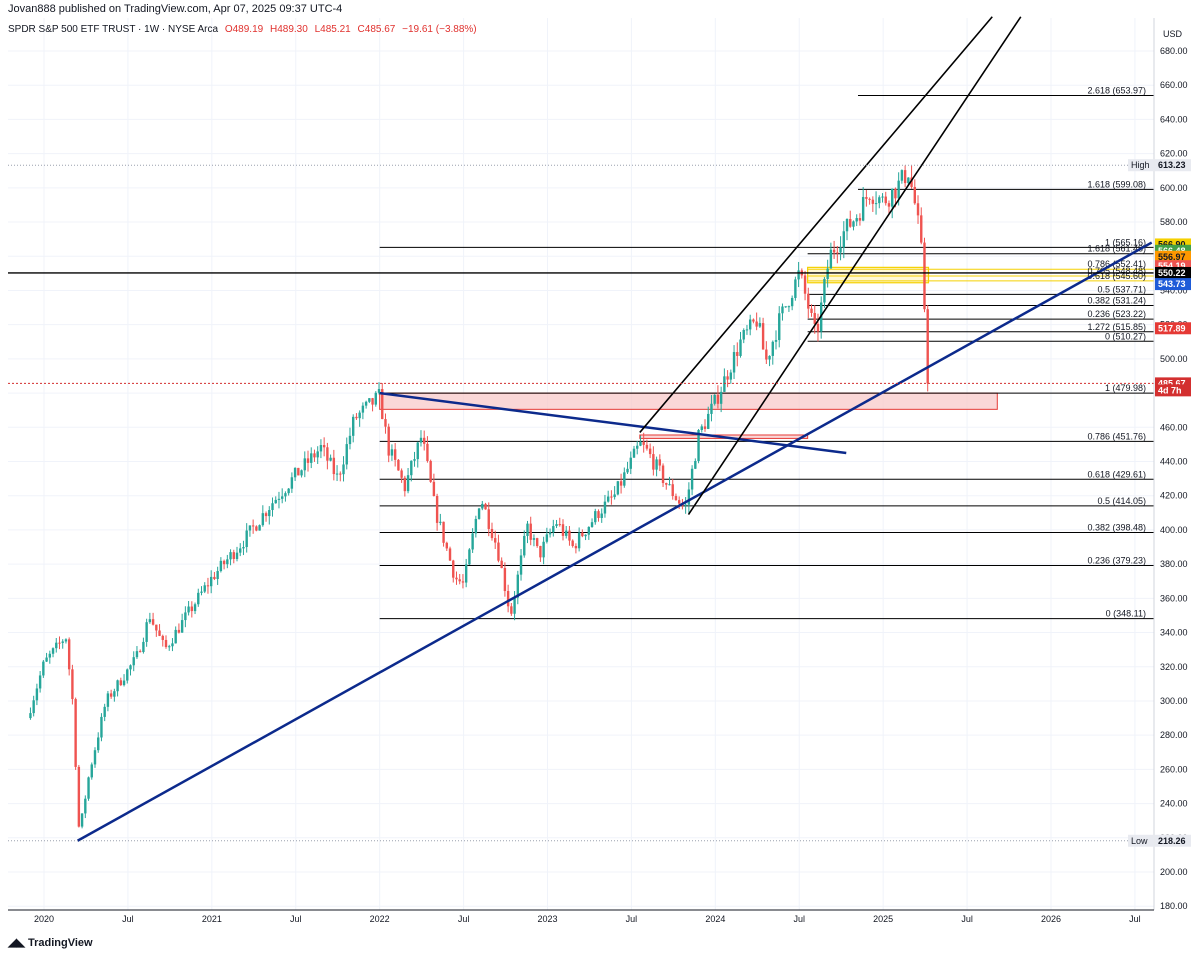  Describe the element at coordinates (1174, 290) in the screenshot. I see `price-tick-label: 540.00` at that location.